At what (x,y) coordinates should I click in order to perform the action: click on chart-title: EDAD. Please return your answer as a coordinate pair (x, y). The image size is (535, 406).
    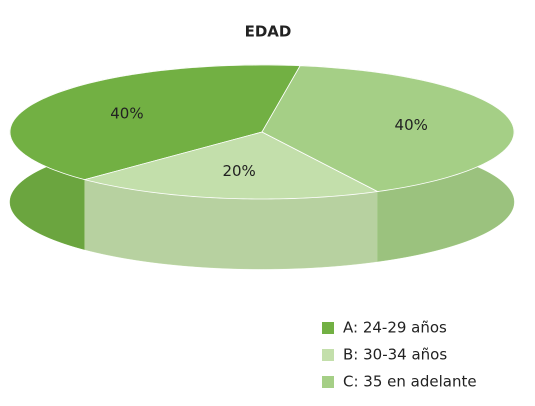
    Looking at the image, I should click on (268, 32).